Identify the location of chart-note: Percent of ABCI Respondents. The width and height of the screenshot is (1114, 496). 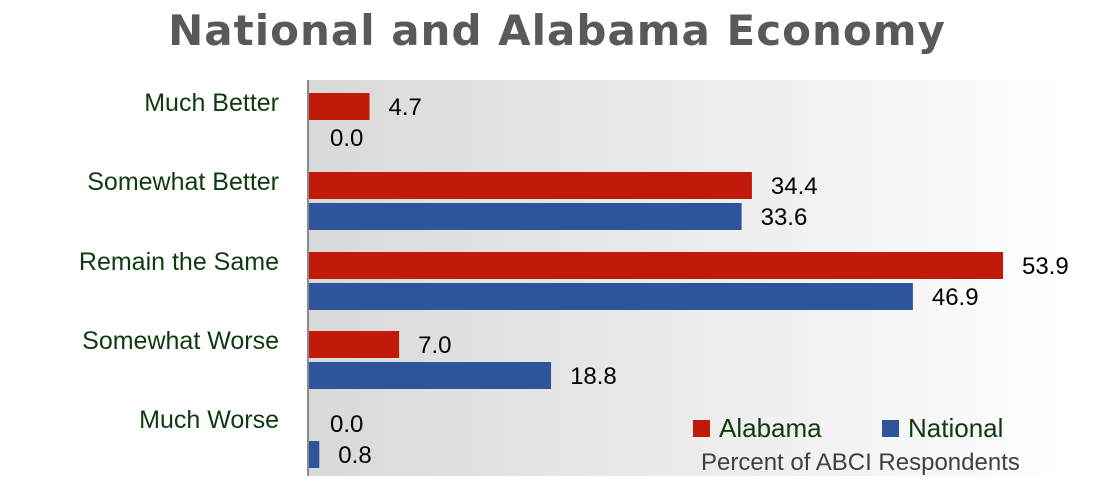
(860, 462).